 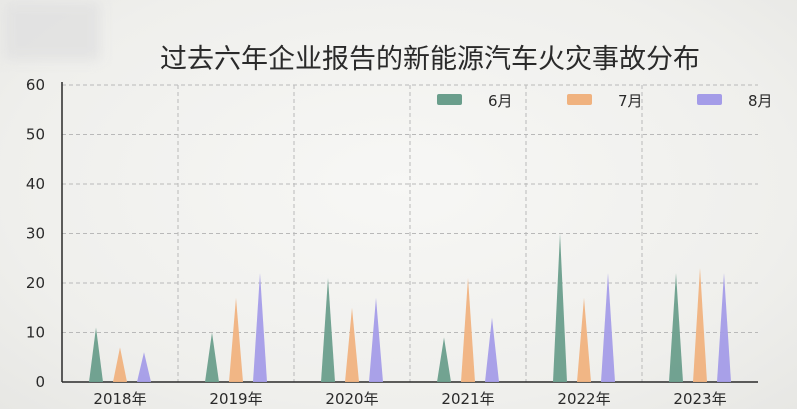 What do you see at coordinates (430, 59) in the screenshot?
I see `chart-title: 过去六年企业报告的新能源汽车火灾事故分布` at bounding box center [430, 59].